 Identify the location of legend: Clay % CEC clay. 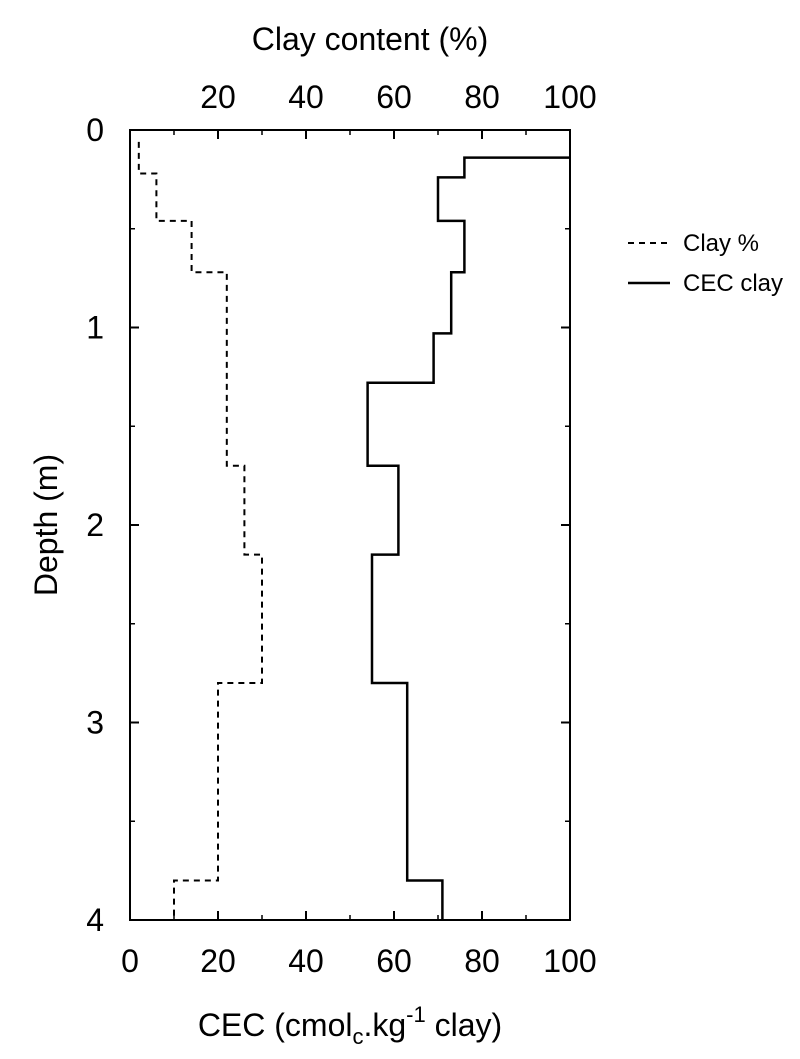
(705, 263).